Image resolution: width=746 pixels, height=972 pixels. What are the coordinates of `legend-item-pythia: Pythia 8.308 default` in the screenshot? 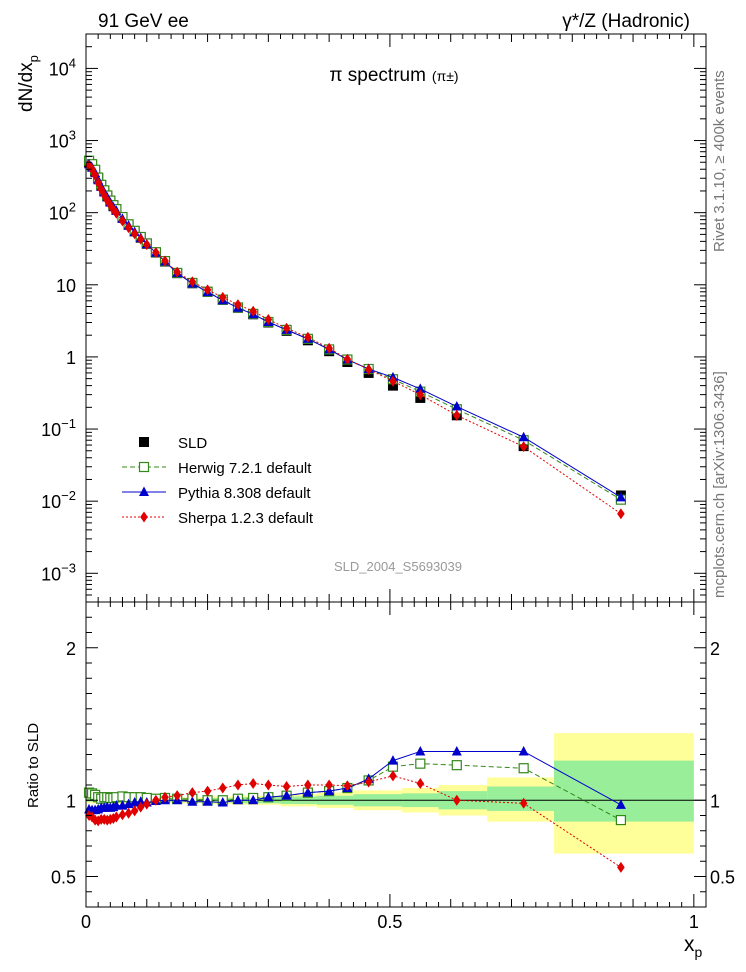 It's located at (216, 493).